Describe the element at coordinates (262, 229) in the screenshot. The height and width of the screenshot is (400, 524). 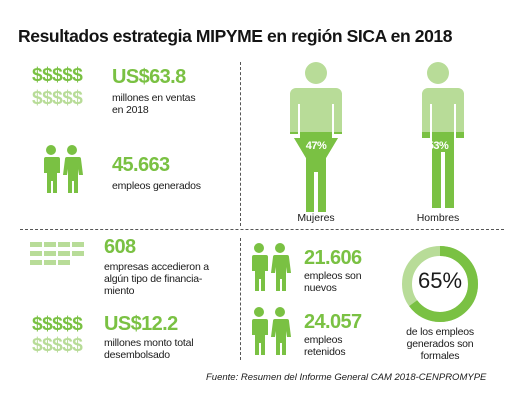
I see `horizontal-divider` at that location.